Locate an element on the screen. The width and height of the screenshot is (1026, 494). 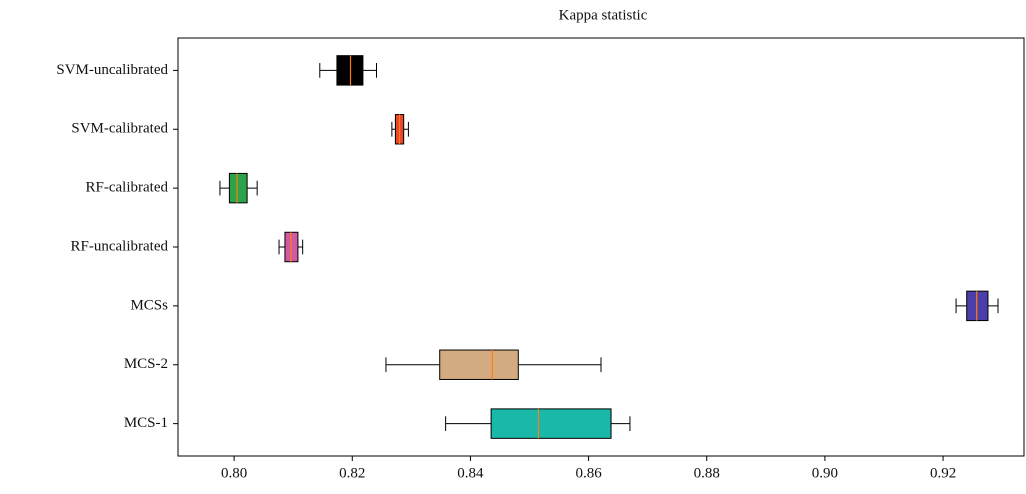
chart-title: Kappa statistic is located at coordinates (603, 15).